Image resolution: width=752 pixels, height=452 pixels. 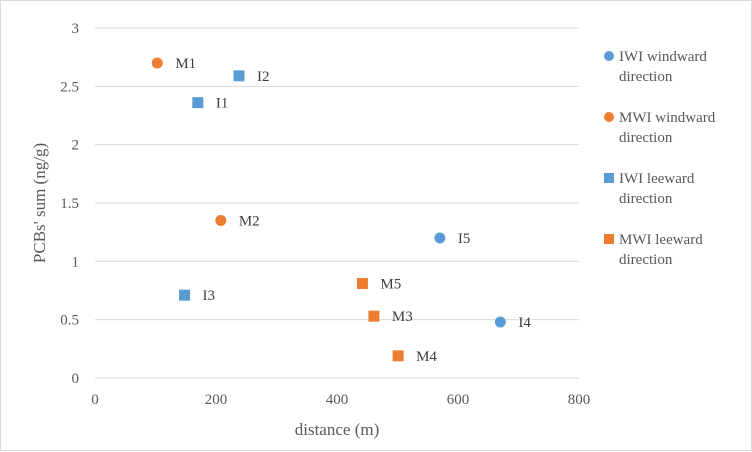 I want to click on x-tick-label: 600, so click(x=458, y=400).